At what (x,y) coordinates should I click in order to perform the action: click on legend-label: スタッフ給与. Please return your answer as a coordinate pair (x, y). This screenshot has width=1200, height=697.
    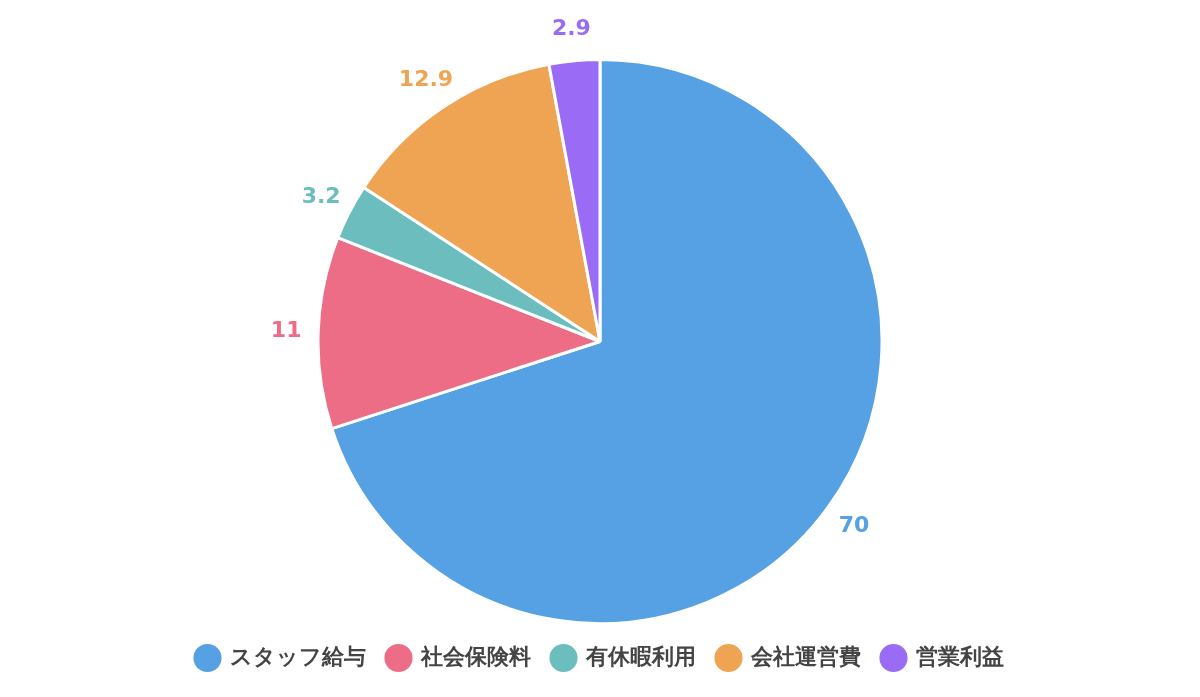
    Looking at the image, I should click on (297, 656).